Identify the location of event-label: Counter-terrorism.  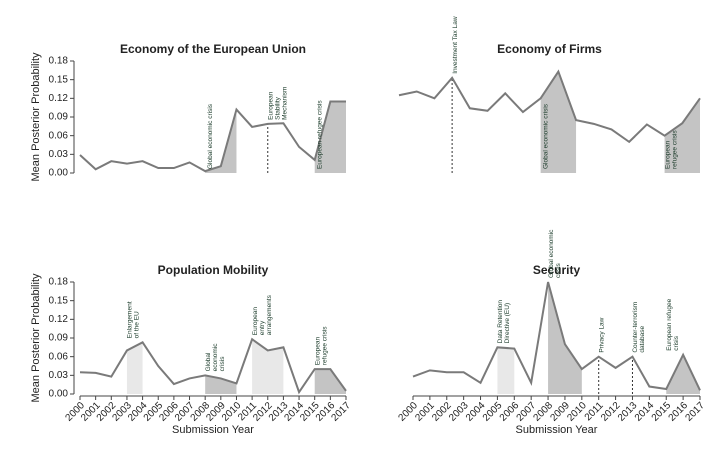
(635, 327).